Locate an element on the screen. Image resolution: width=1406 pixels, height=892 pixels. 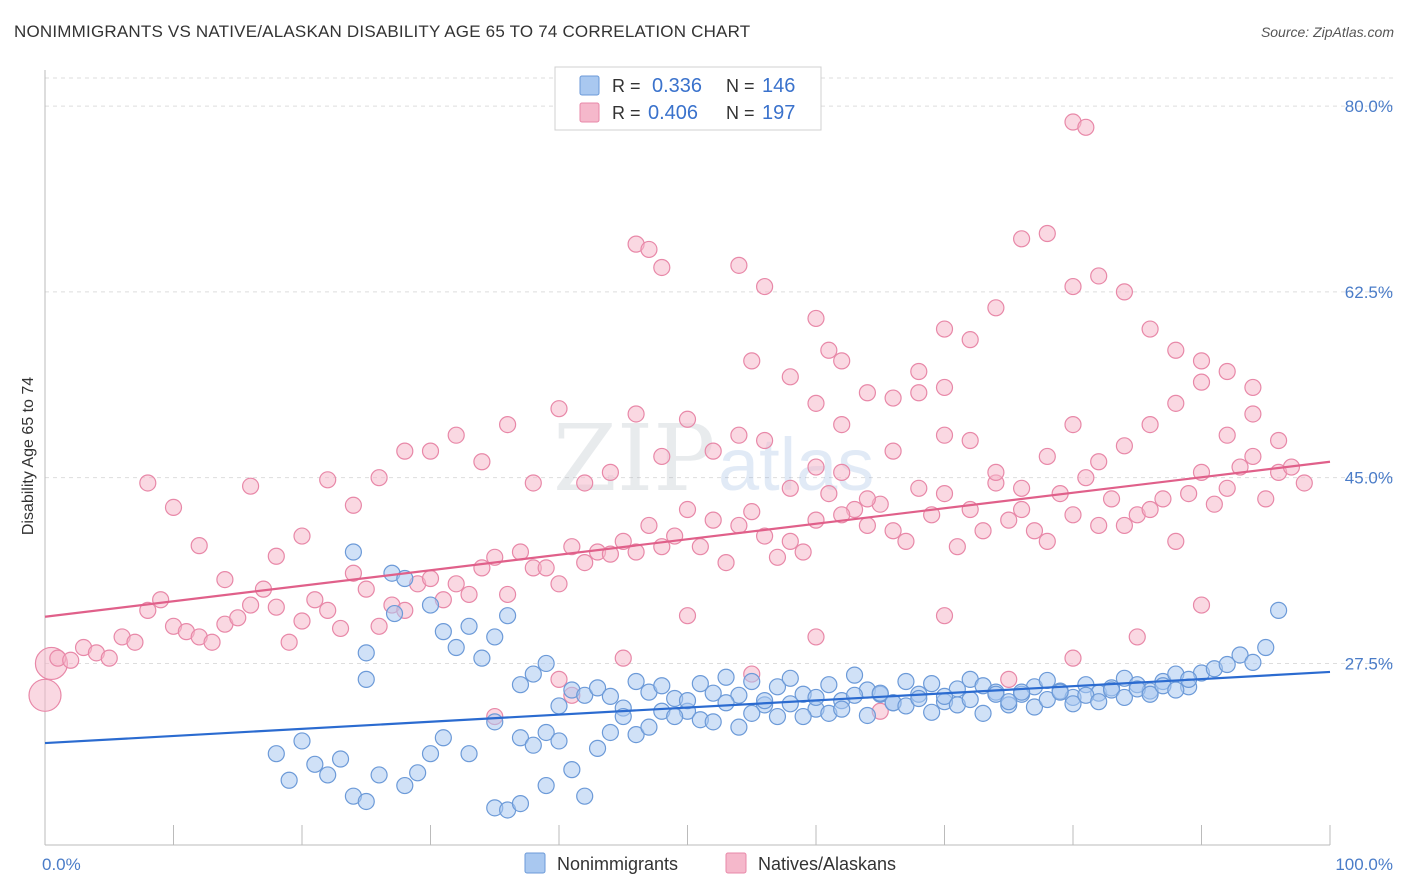
legend-n-value-nonimmigrants: 146 is located at coordinates (778, 86).